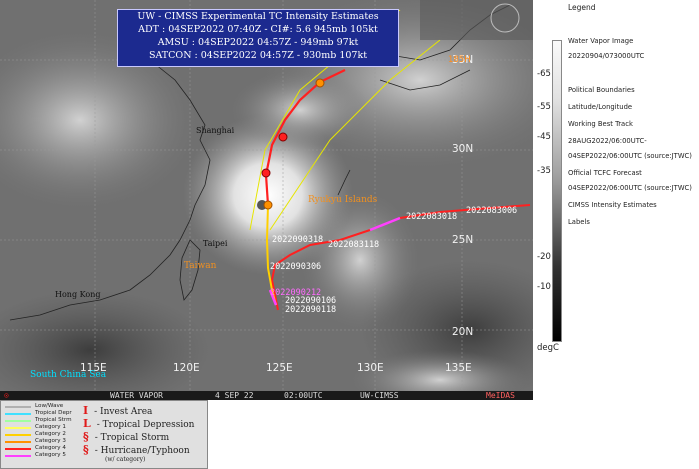  What do you see at coordinates (50, 441) in the screenshot?
I see `cat-label-c3: Category 3` at bounding box center [50, 441].